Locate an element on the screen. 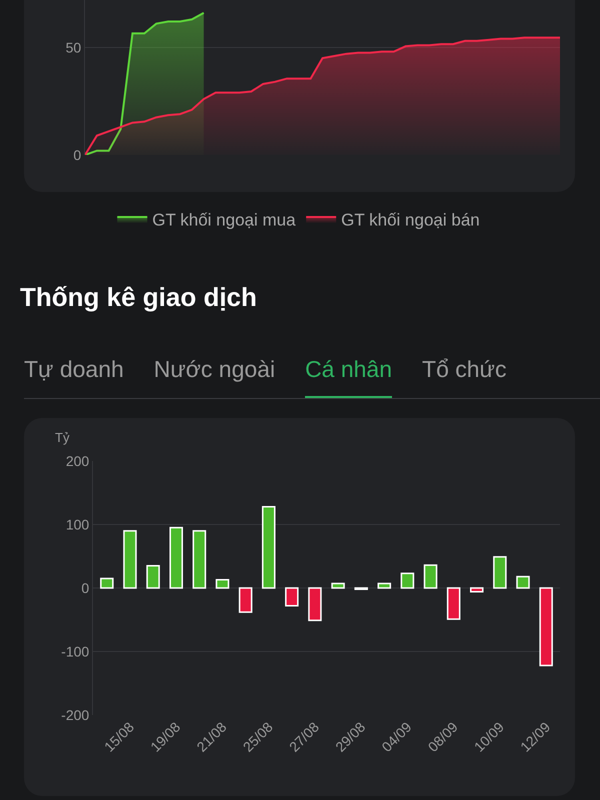 The image size is (600, 800). text: Cá nhân is located at coordinates (348, 375).